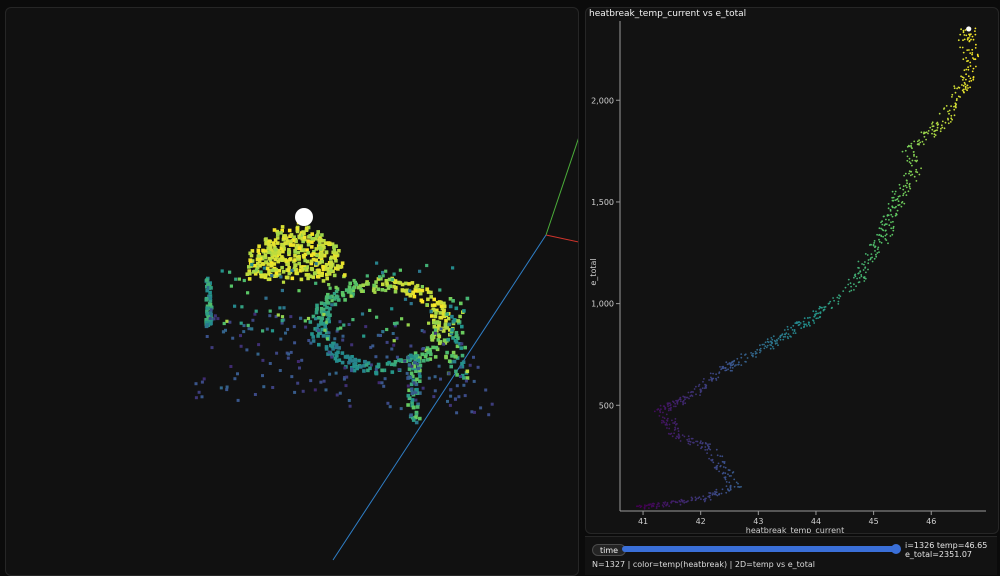  What do you see at coordinates (759, 549) in the screenshot?
I see `slider-track` at bounding box center [759, 549].